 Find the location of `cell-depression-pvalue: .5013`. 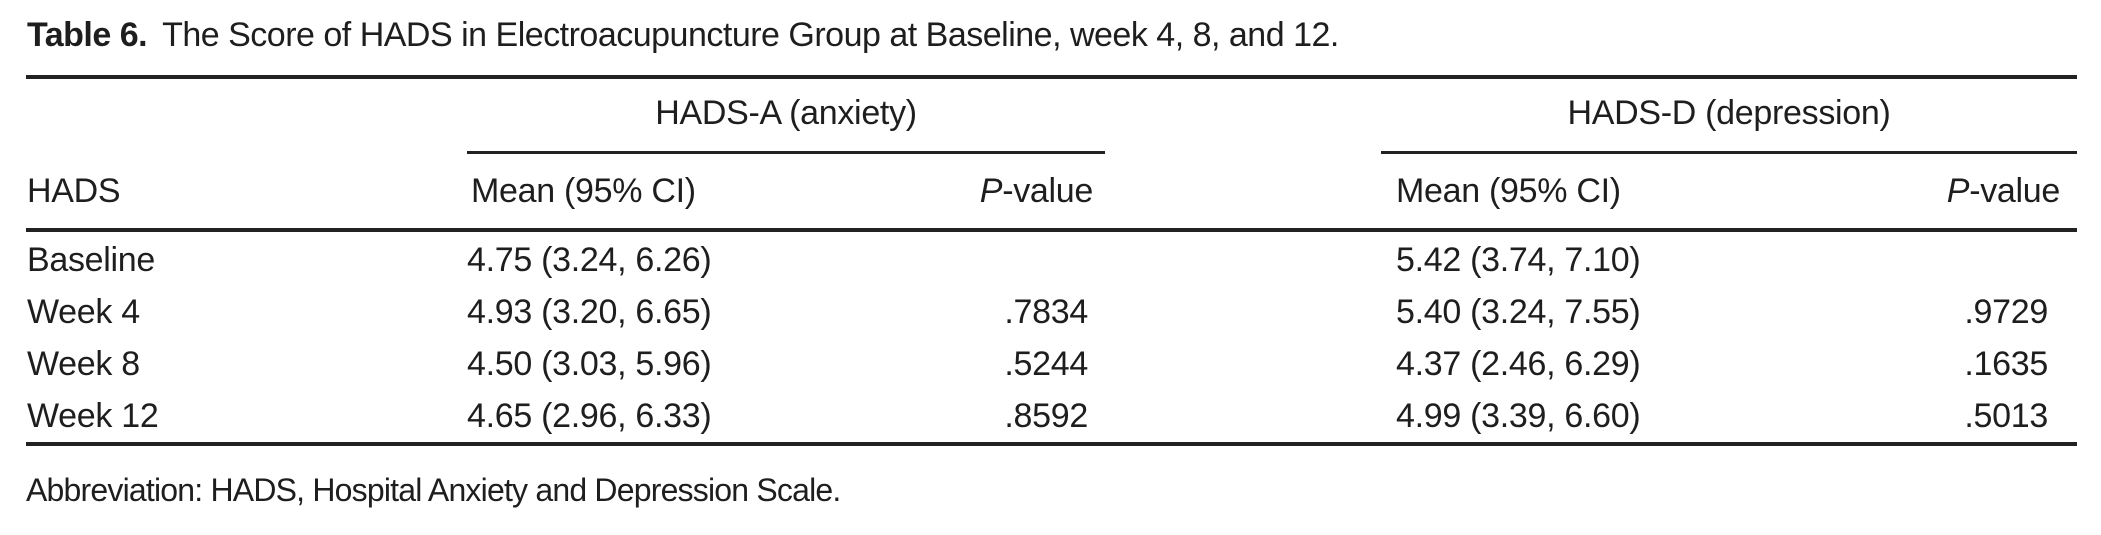

cell-depression-pvalue: .5013 is located at coordinates (2006, 416).